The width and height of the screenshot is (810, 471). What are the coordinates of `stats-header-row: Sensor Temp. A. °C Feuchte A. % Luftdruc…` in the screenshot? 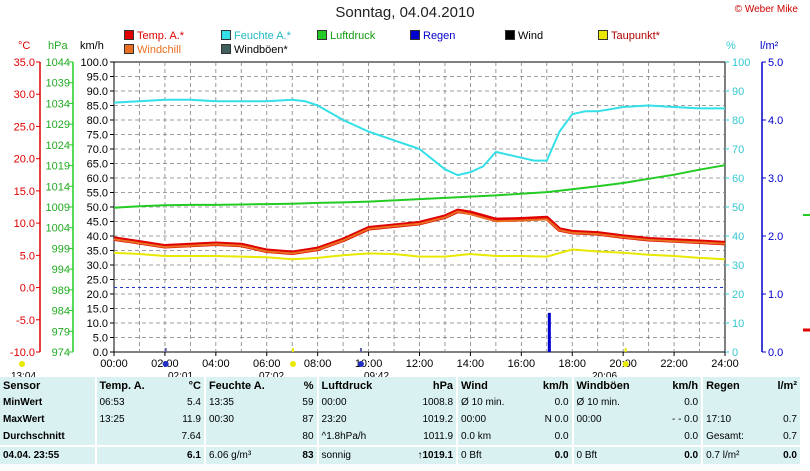 It's located at (400, 385).